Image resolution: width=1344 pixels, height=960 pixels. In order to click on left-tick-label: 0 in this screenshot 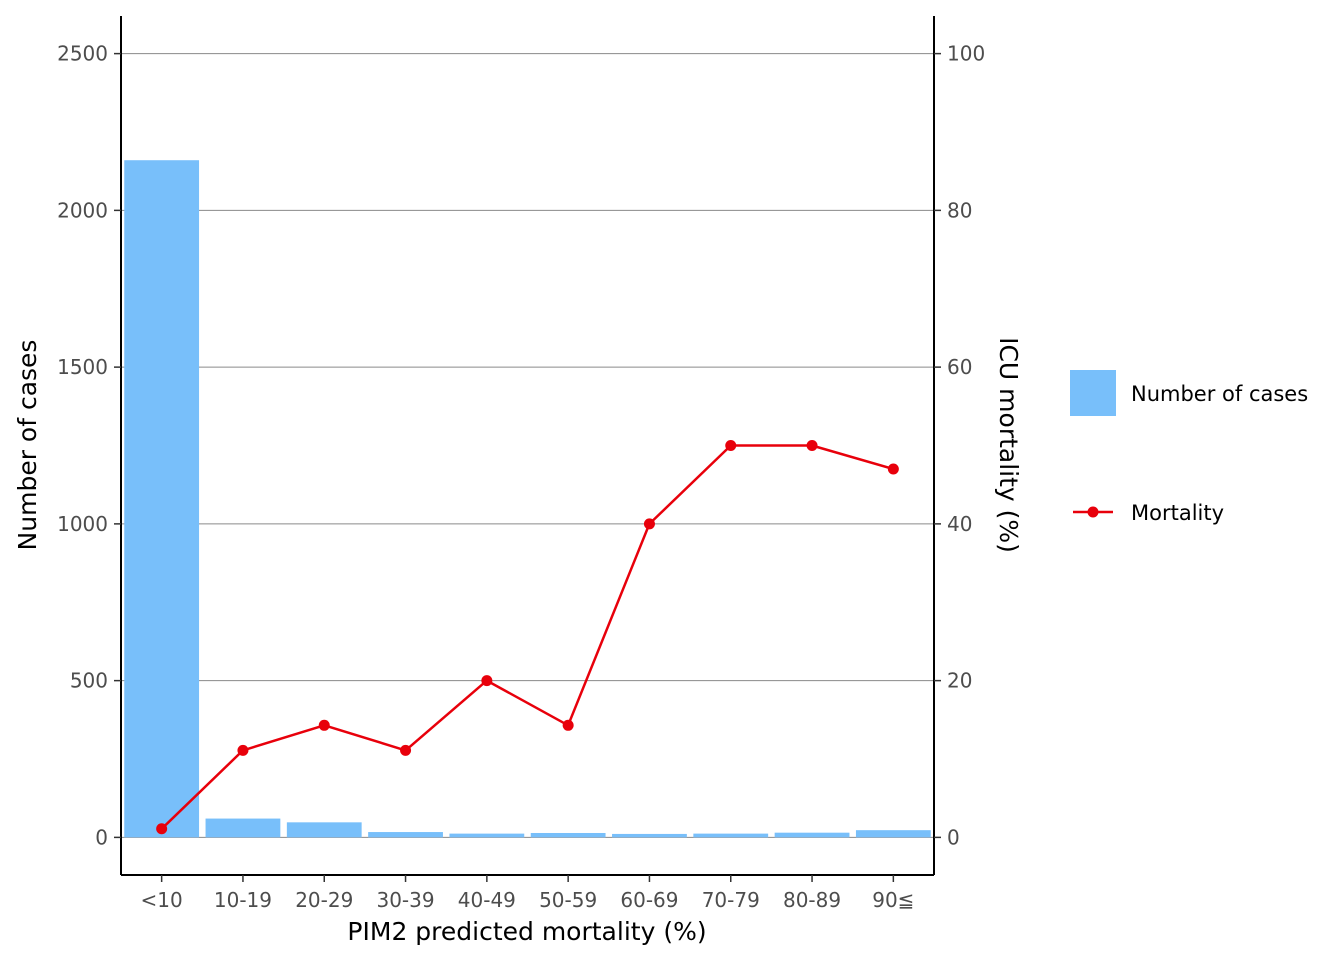, I will do `click(101, 837)`.